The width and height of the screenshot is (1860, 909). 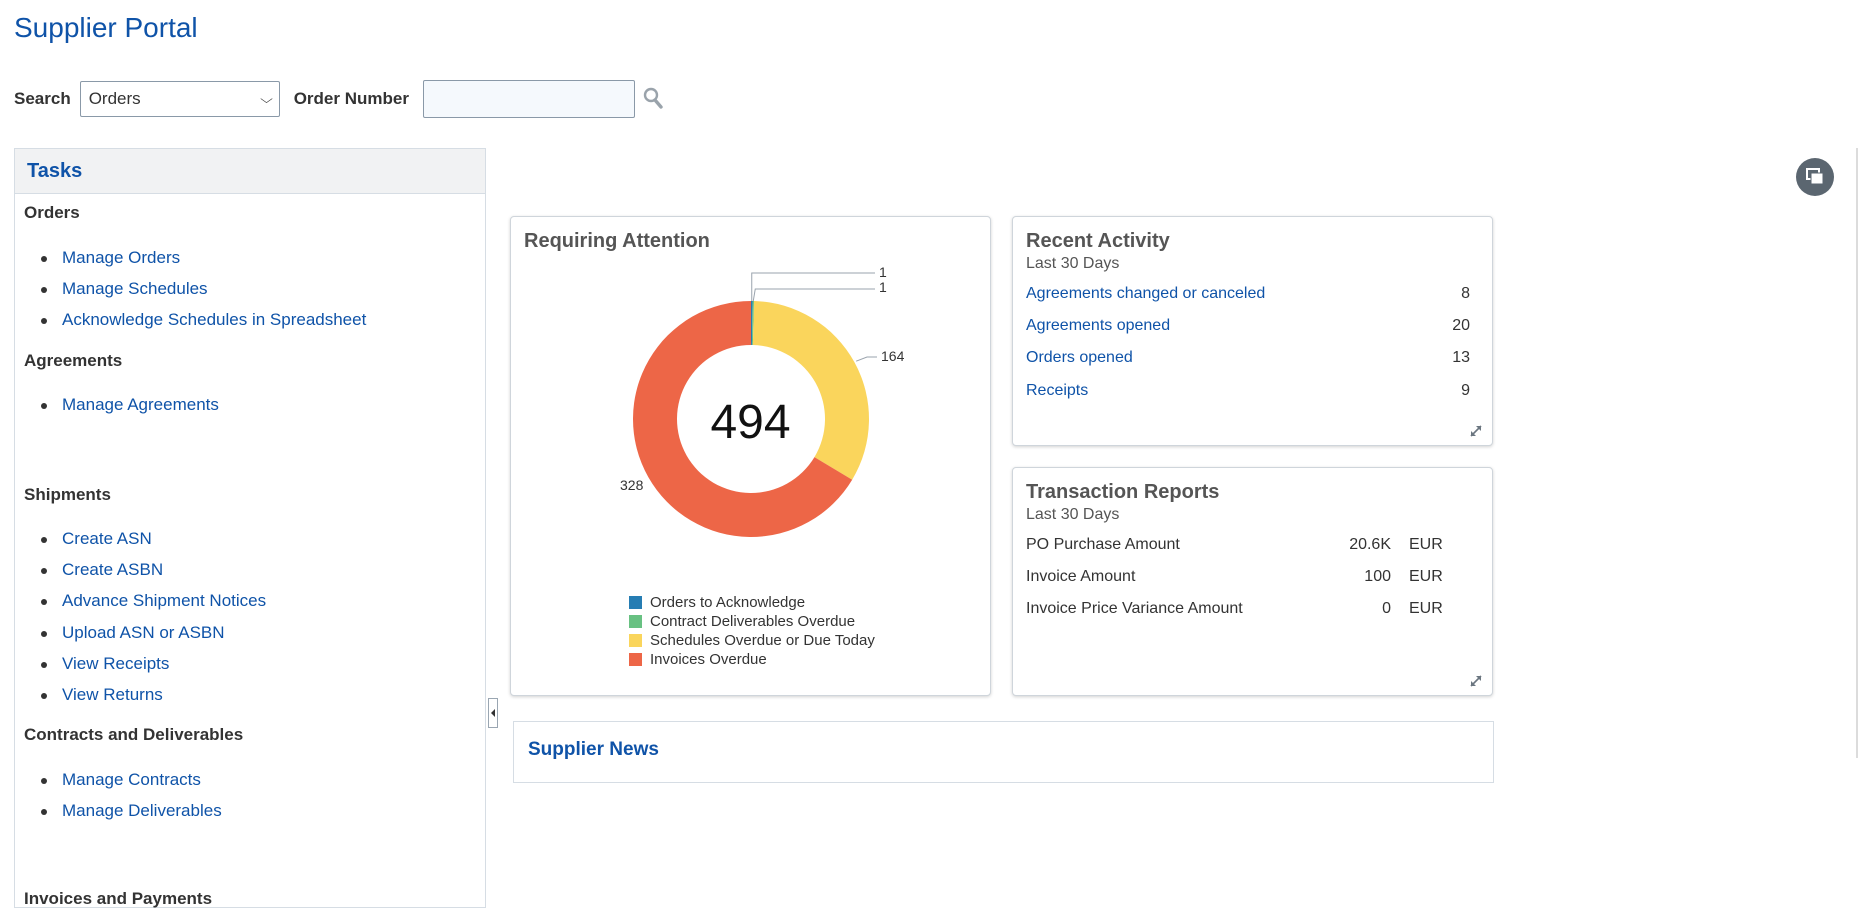 I want to click on donut-total: 494, so click(x=750, y=422).